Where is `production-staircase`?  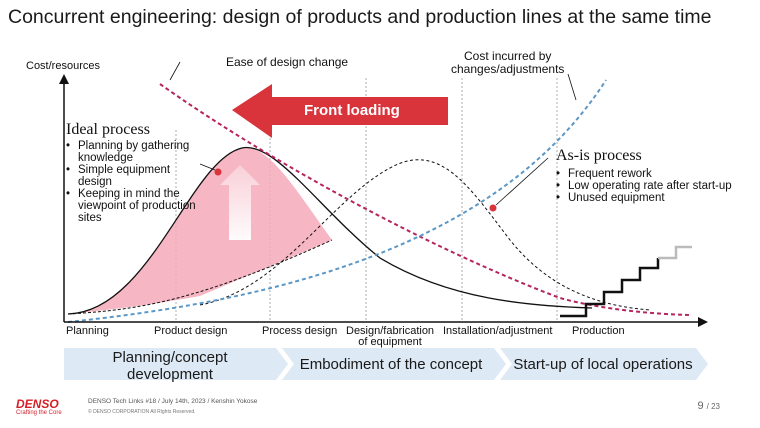 production-staircase is located at coordinates (610, 288).